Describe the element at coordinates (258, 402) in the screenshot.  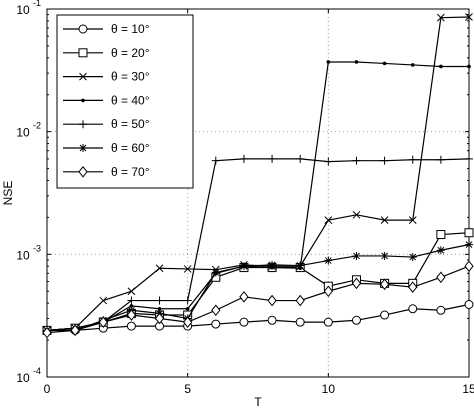
I see `x-axis-label: T` at that location.